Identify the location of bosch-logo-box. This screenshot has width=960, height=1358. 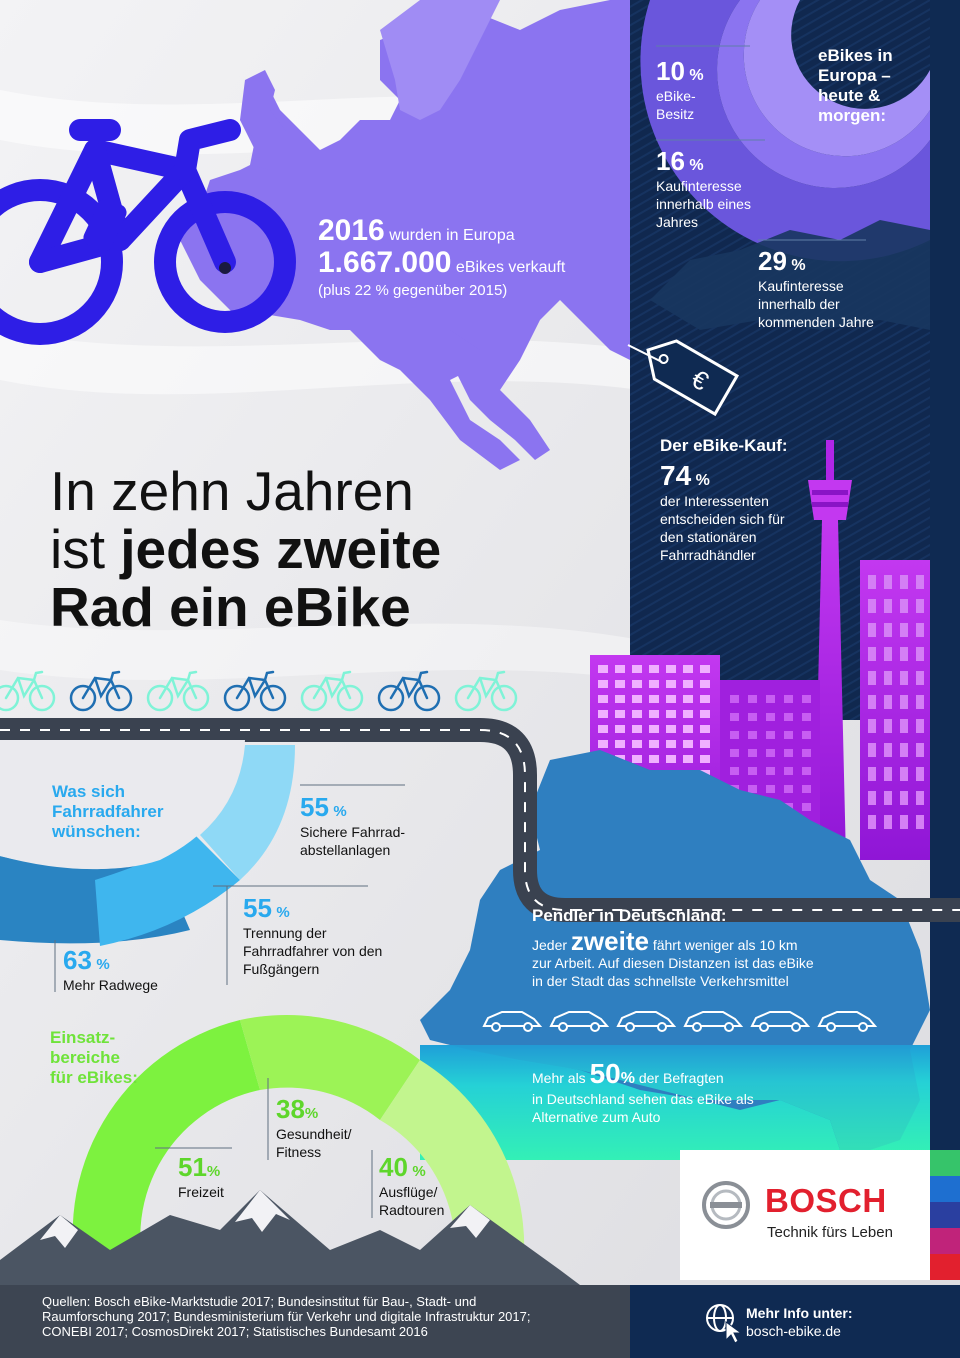
(805, 1215).